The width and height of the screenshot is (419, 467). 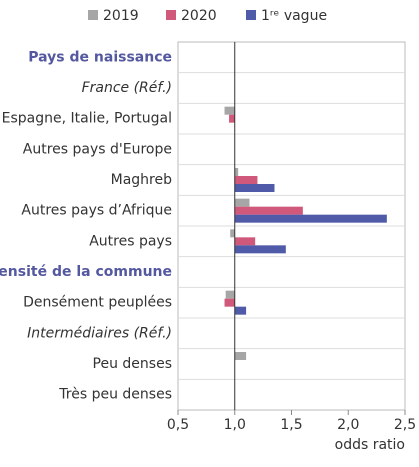 What do you see at coordinates (96, 211) in the screenshot?
I see `category-label: Autres pays d’Afrique` at bounding box center [96, 211].